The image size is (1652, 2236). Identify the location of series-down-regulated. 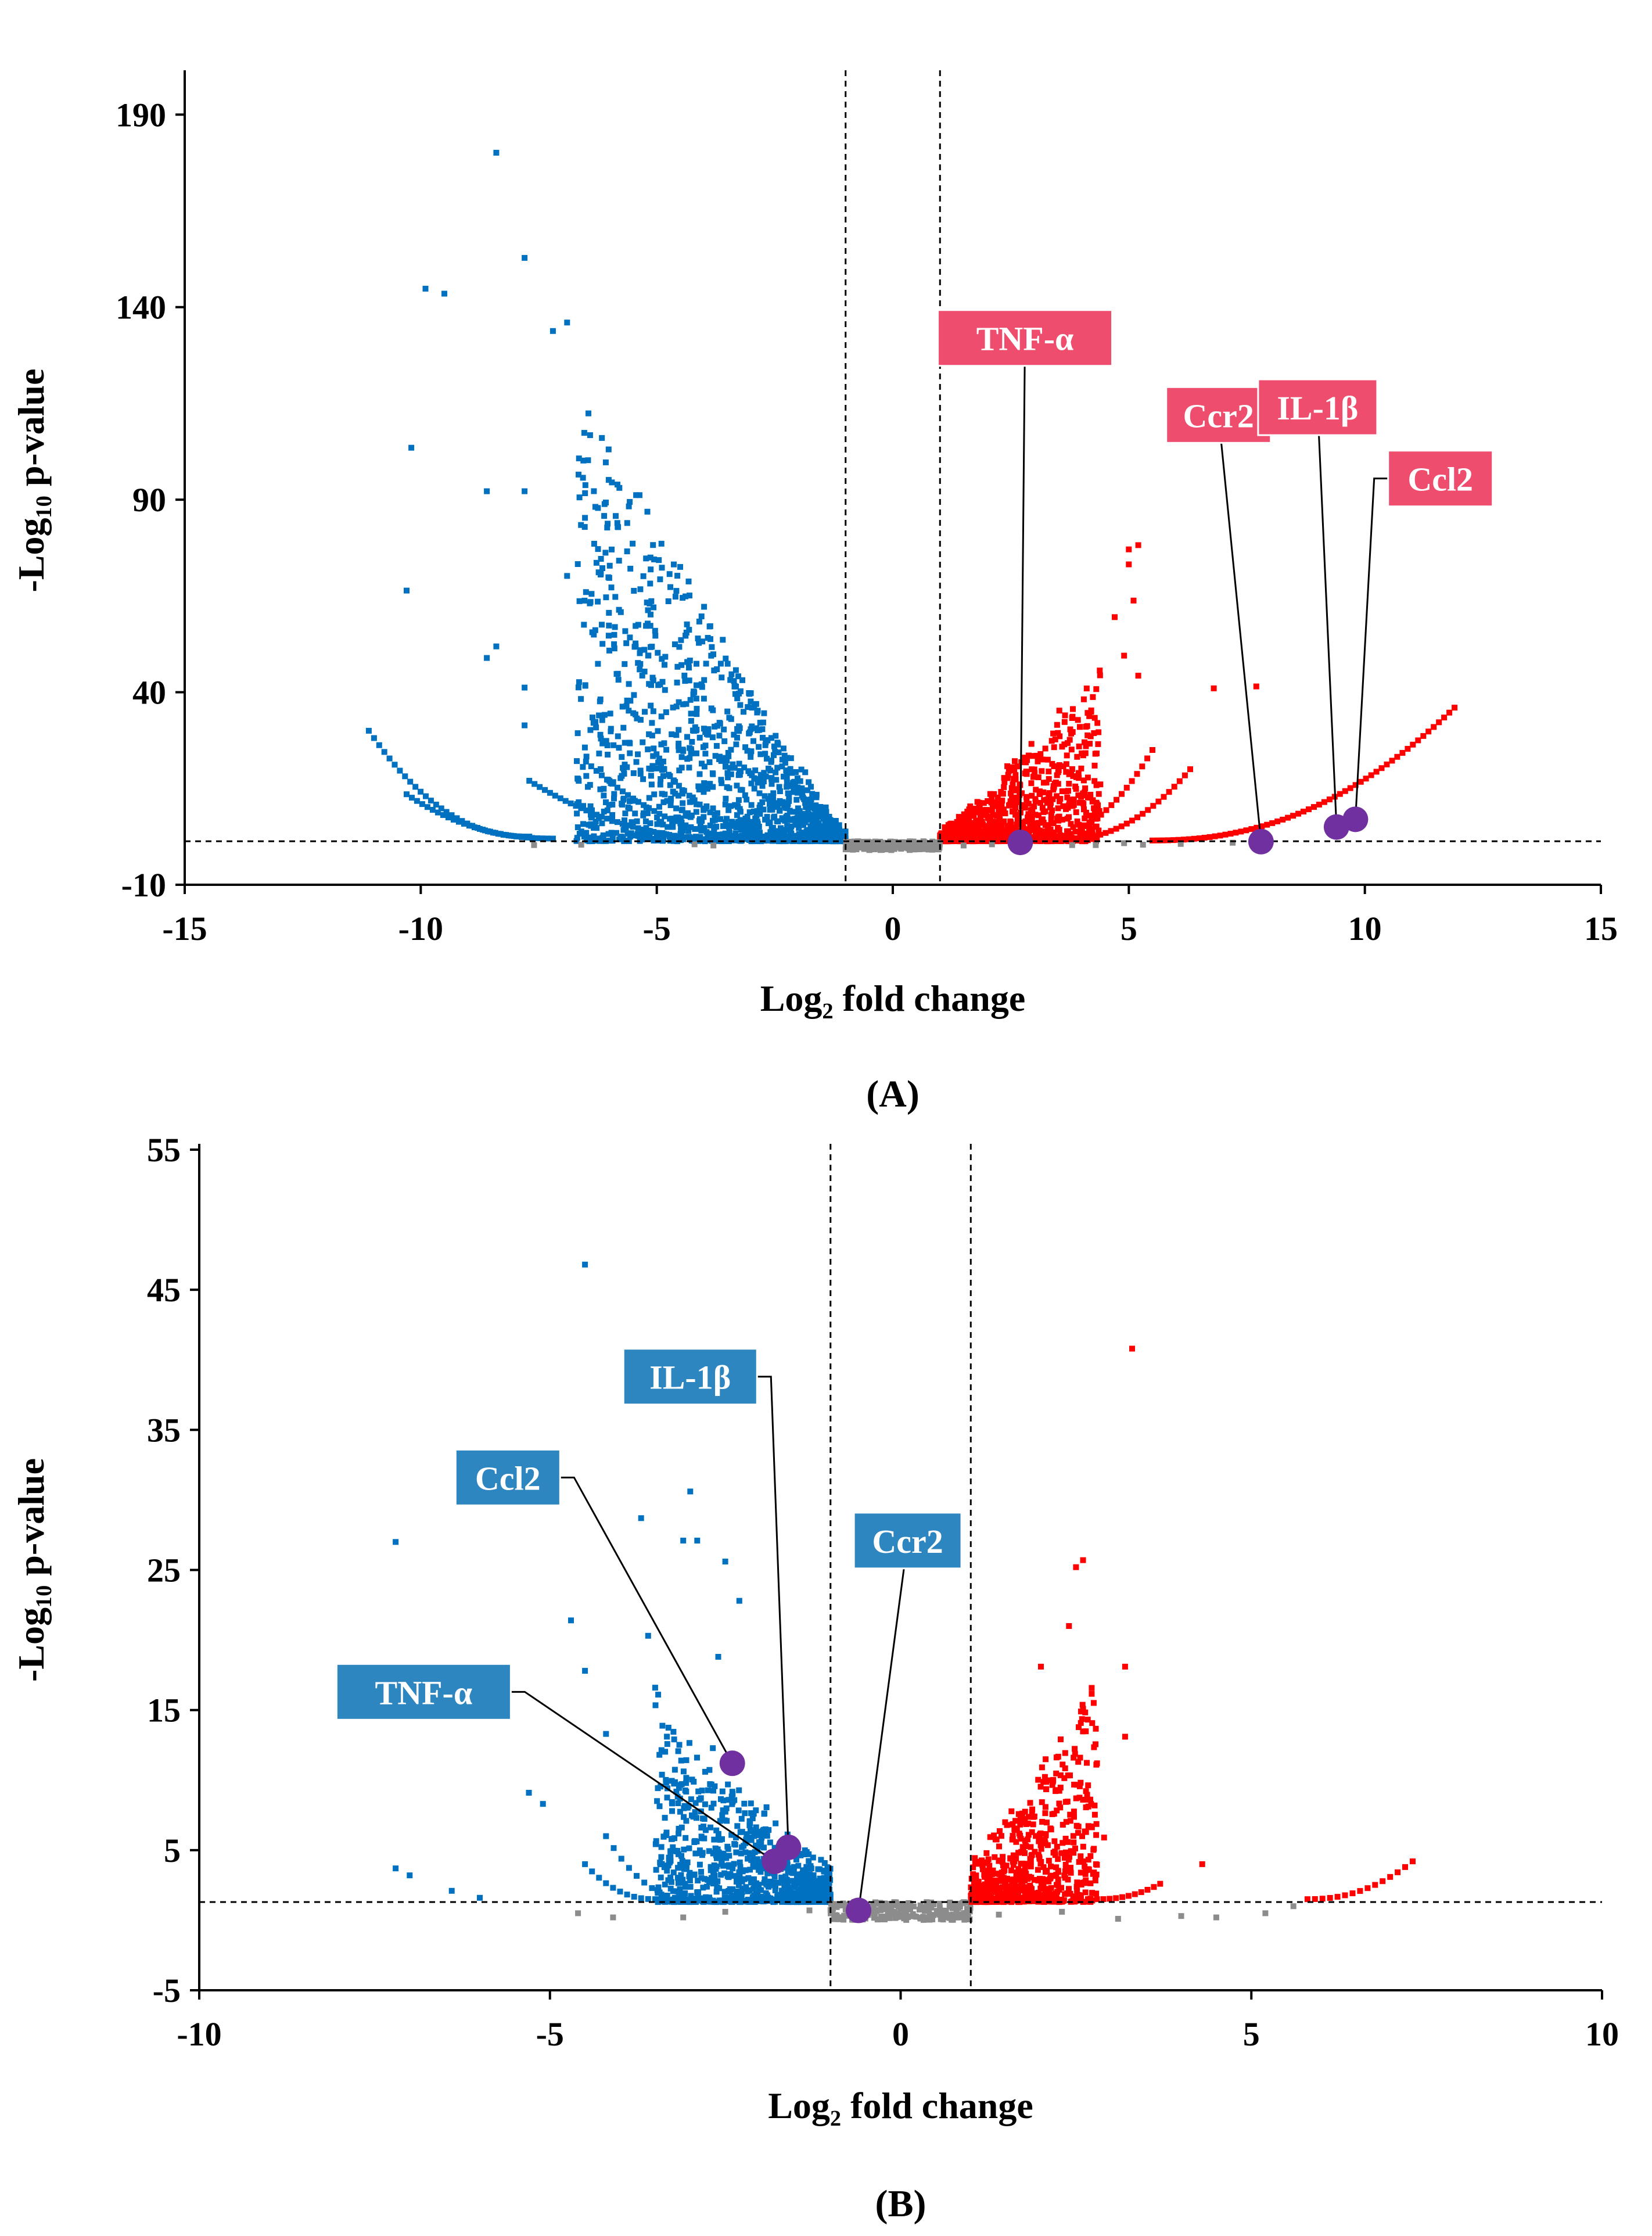
(607, 497).